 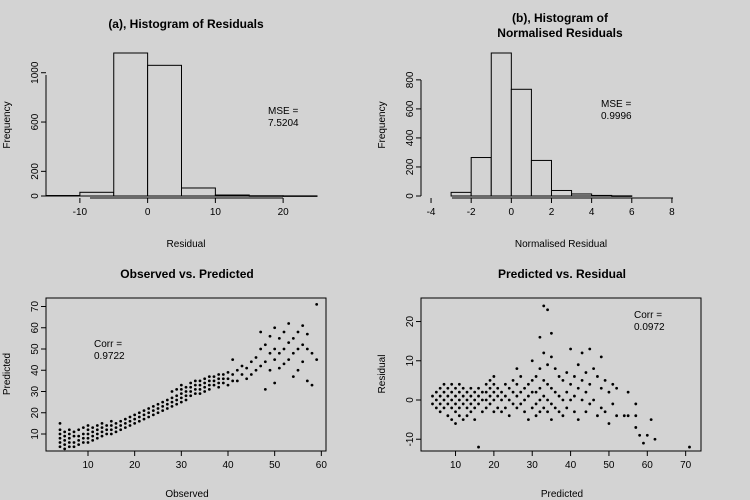 I want to click on x-axis-label: Predicted, so click(x=562, y=494).